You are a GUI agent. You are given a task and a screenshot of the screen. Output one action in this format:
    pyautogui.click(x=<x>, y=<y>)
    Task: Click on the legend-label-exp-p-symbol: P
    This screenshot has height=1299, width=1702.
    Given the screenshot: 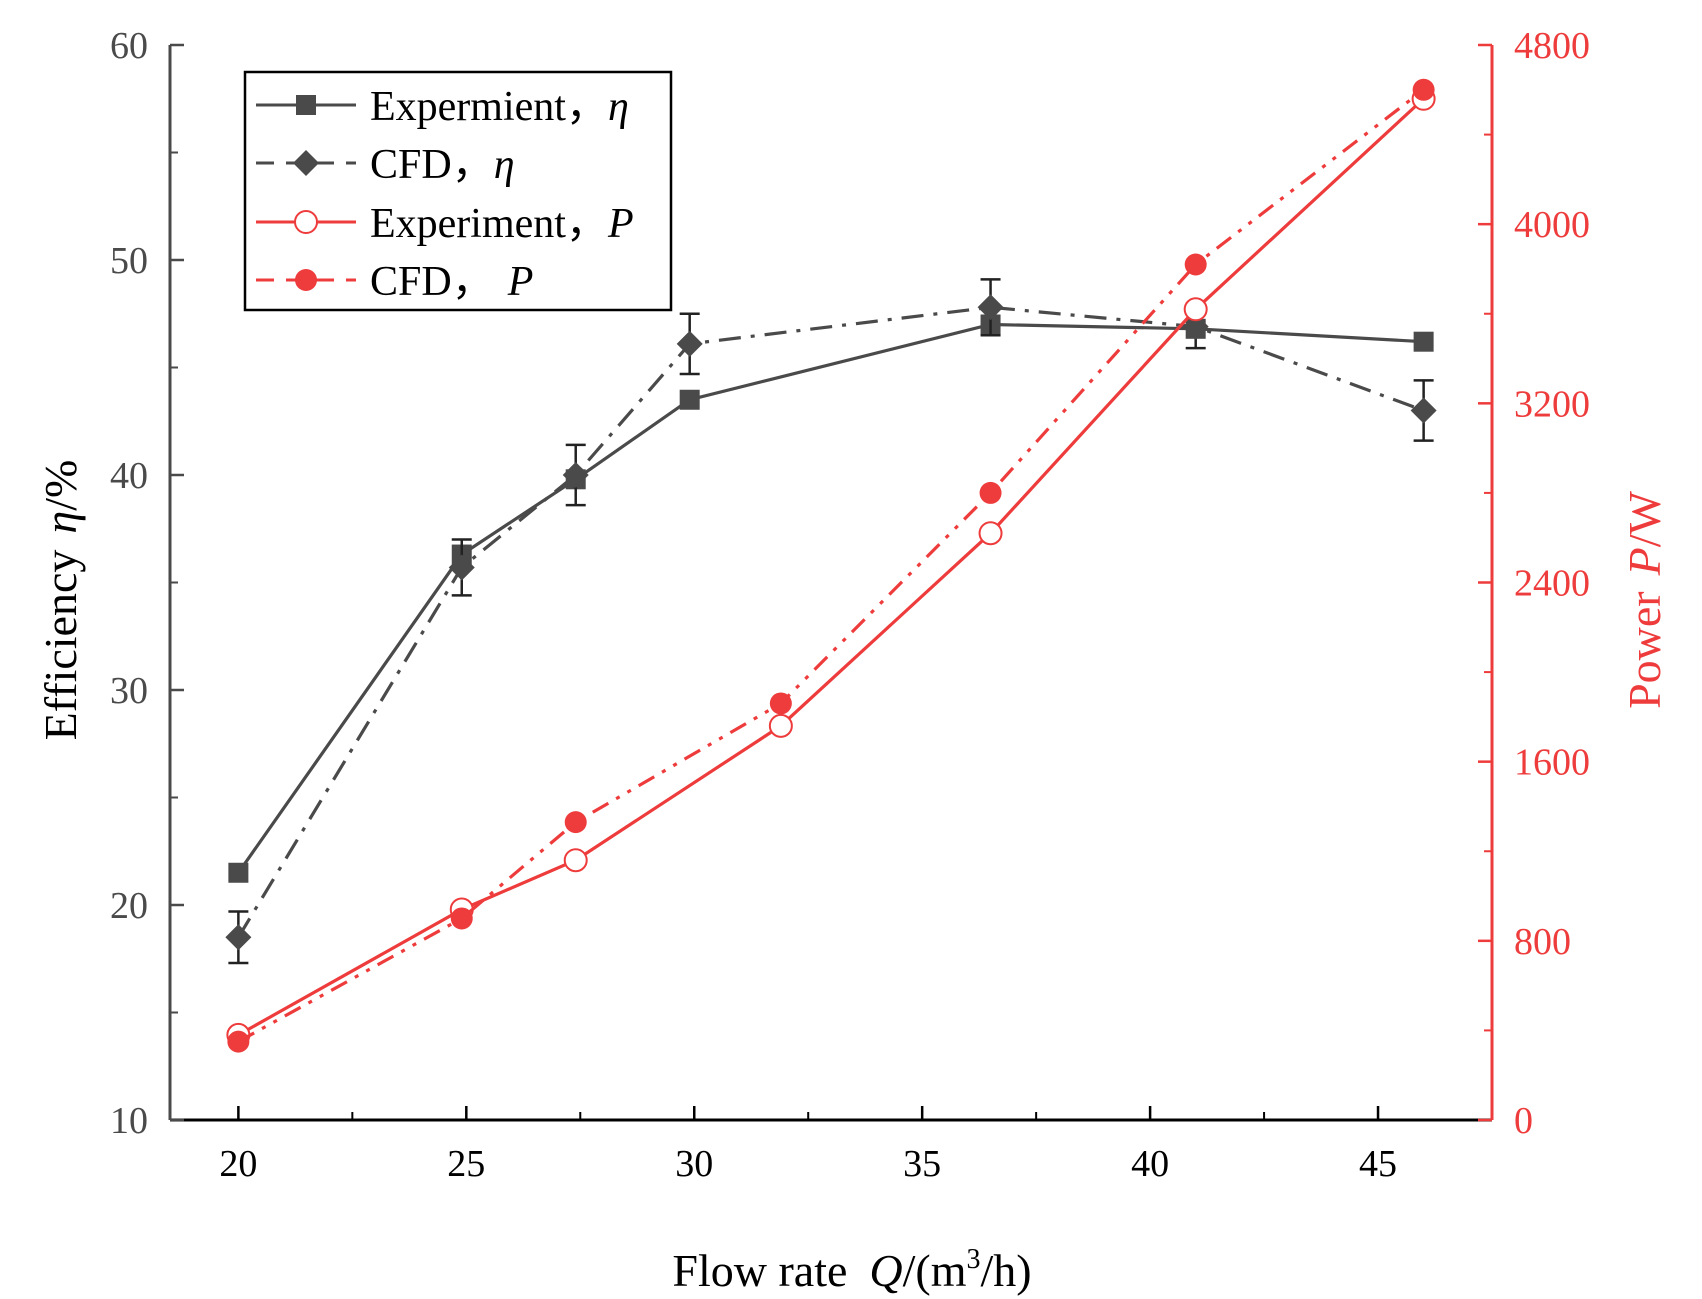 What is the action you would take?
    pyautogui.click(x=620, y=224)
    